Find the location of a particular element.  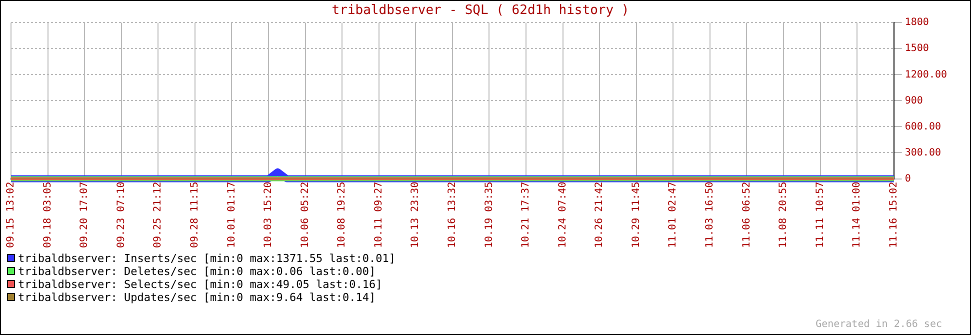

y-tick-label: 300.00 is located at coordinates (922, 152).